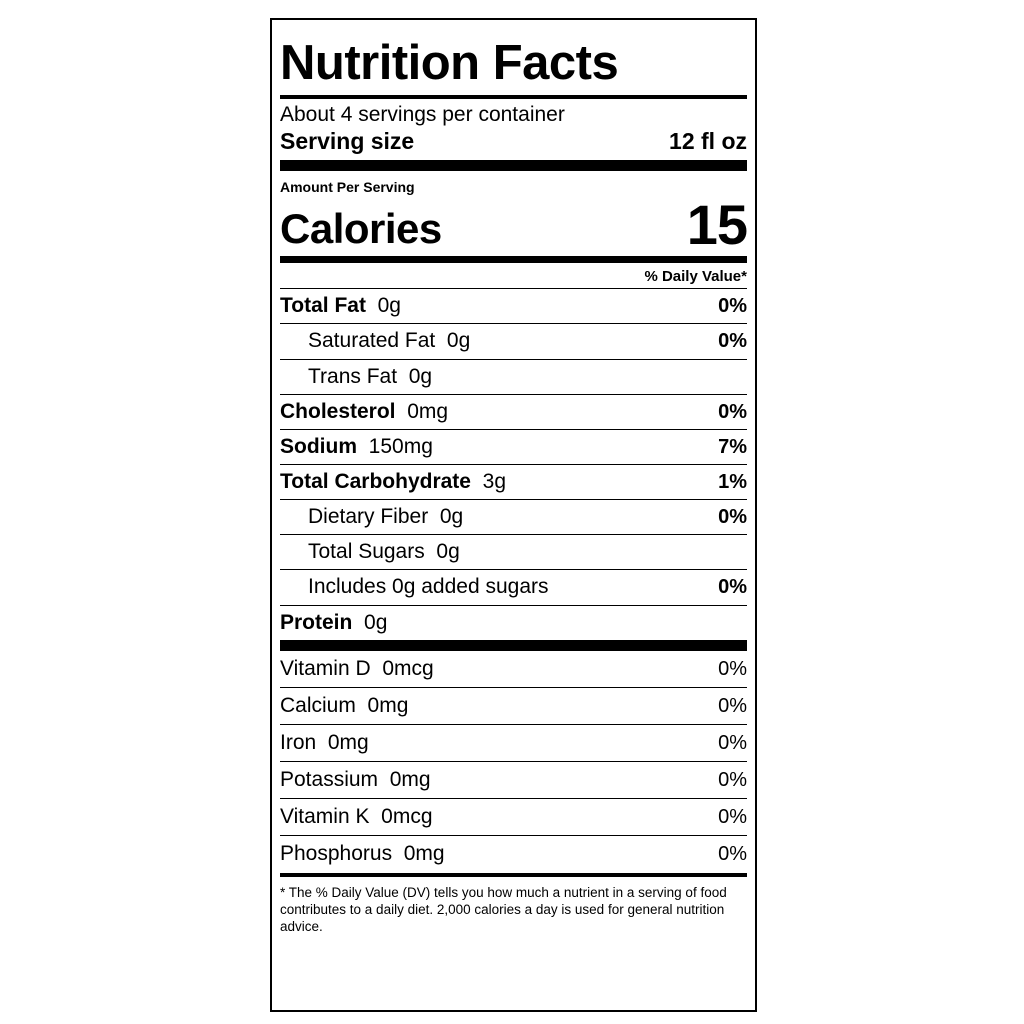 Image resolution: width=1024 pixels, height=1024 pixels. I want to click on vitamin-label: Vitamin K, so click(325, 817).